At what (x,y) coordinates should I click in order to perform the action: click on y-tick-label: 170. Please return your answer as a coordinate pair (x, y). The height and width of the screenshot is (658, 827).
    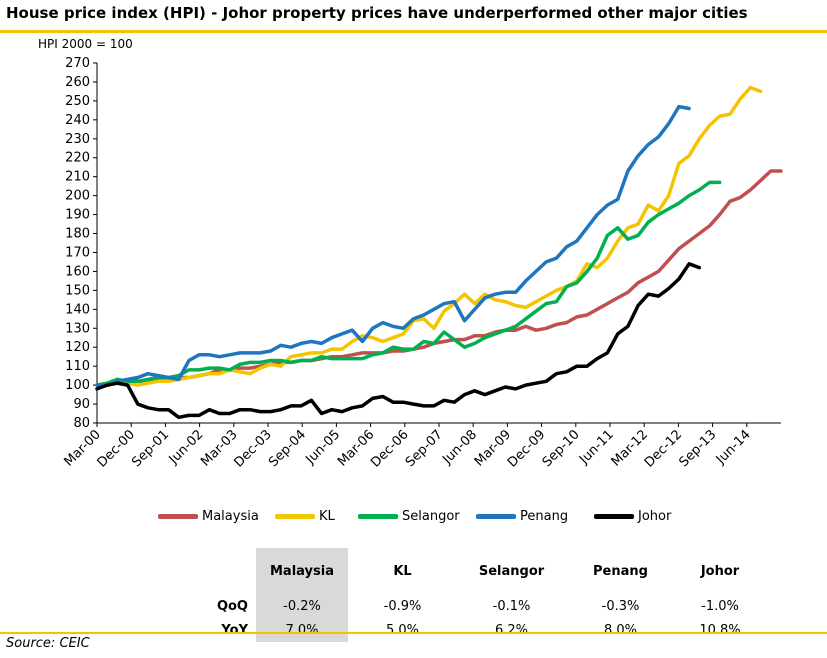
    Looking at the image, I should click on (77, 252).